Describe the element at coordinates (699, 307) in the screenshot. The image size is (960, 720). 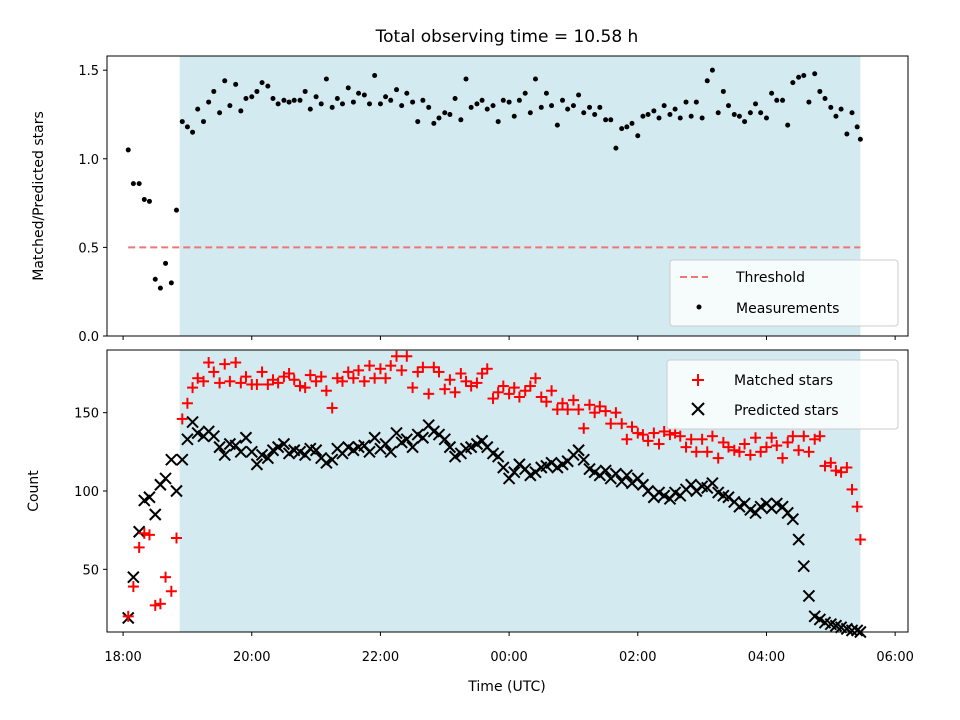
I see `legend-measurements-swatch` at that location.